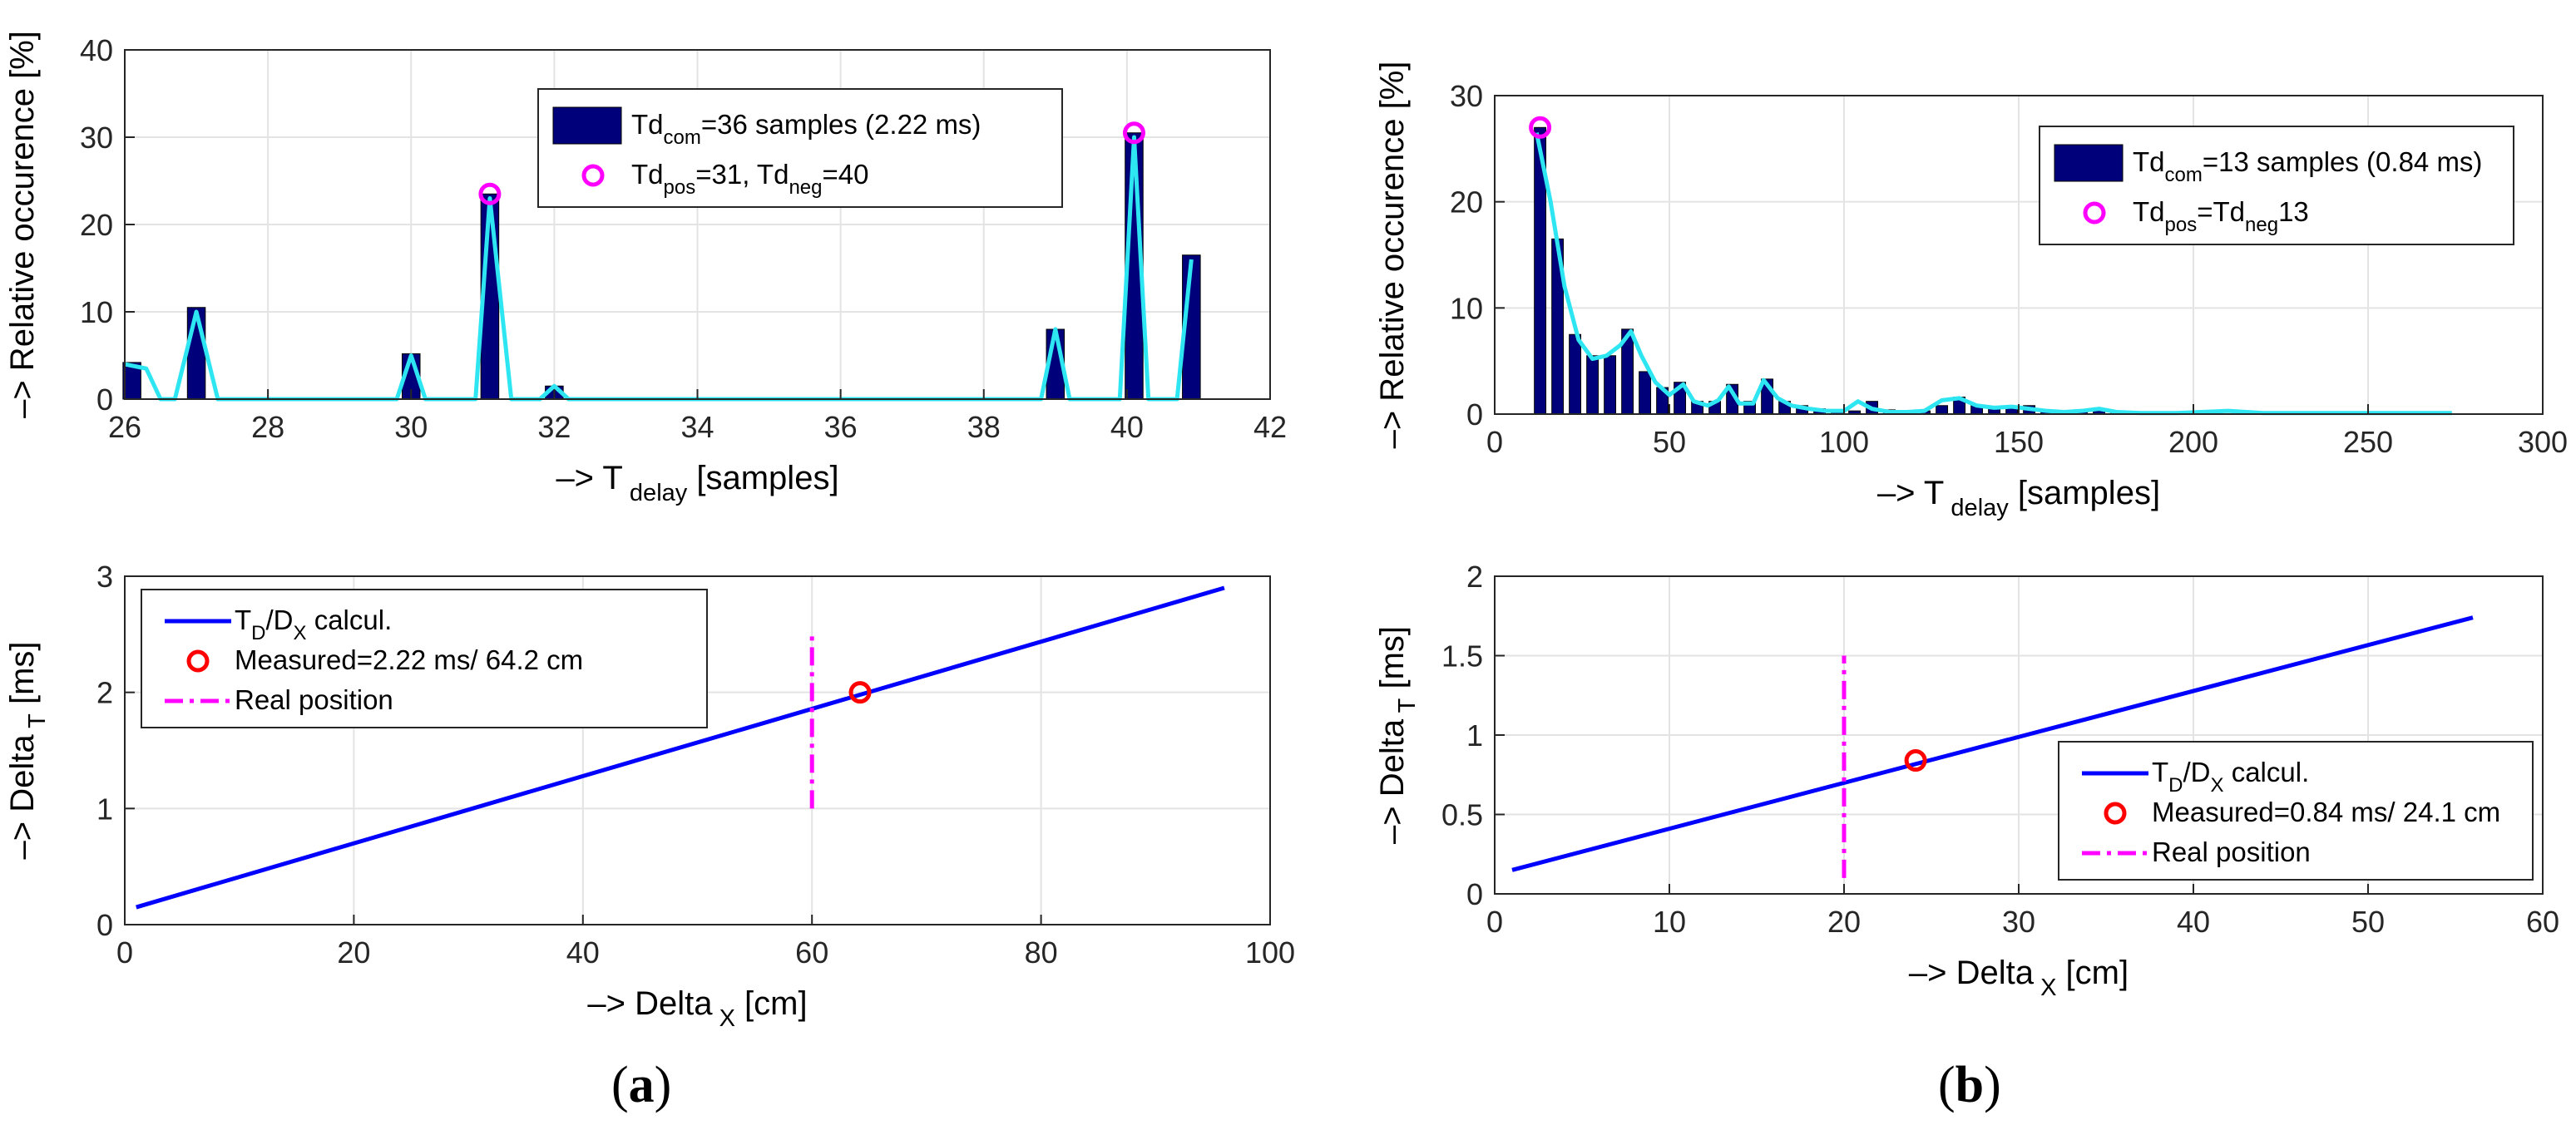 The image size is (2576, 1140). Describe the element at coordinates (1462, 815) in the screenshot. I see `y-tick-label: 0.5` at that location.